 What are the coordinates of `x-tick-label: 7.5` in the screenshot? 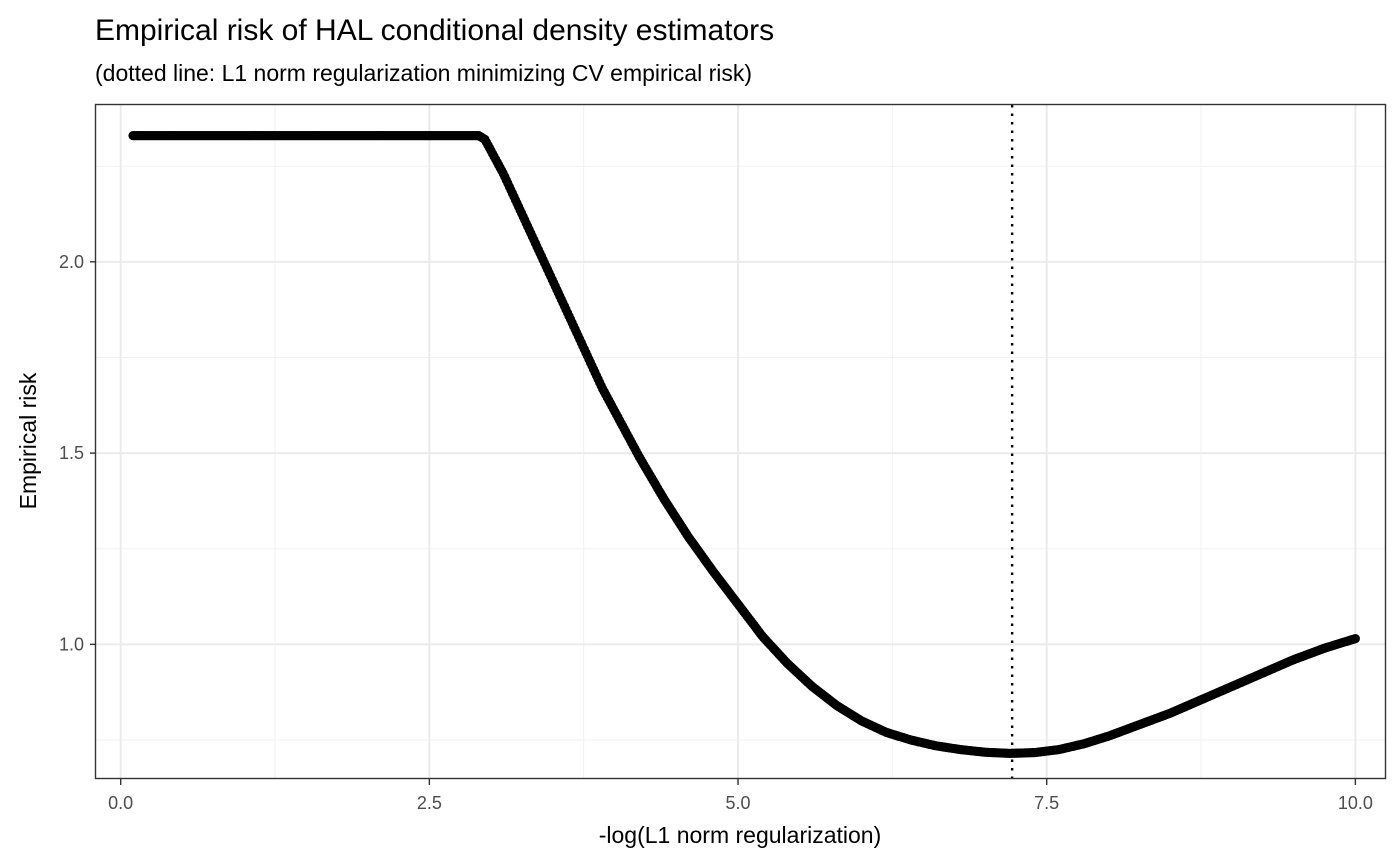 It's located at (1046, 803).